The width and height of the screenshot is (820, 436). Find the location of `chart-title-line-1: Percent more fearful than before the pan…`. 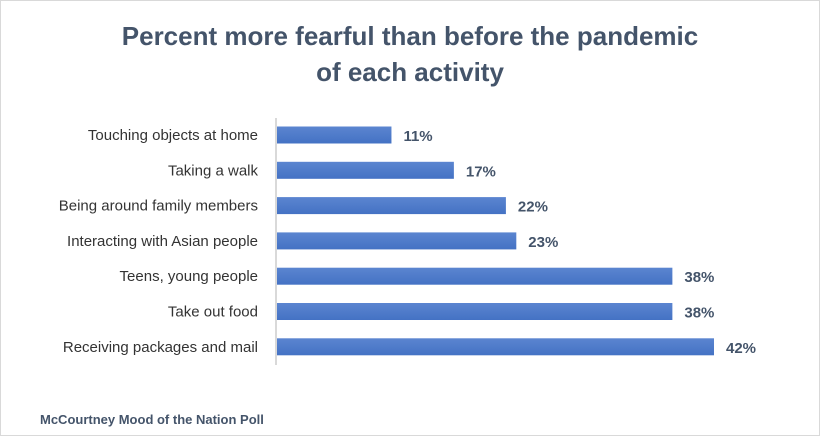

chart-title-line-1: Percent more fearful than before the pan… is located at coordinates (410, 36).